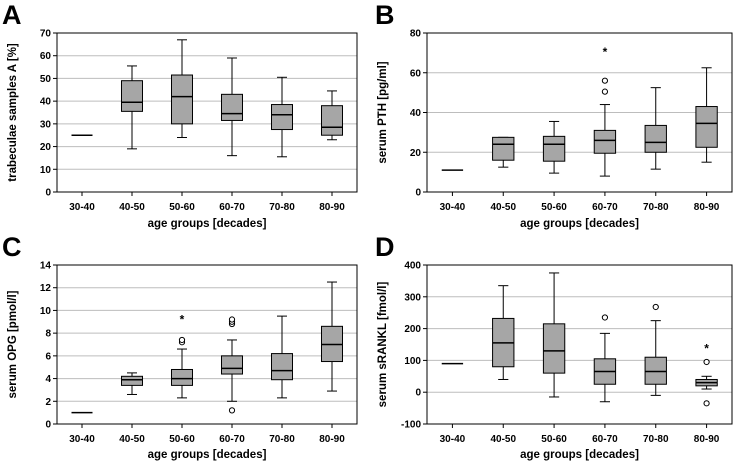 The image size is (740, 465). What do you see at coordinates (48, 402) in the screenshot?
I see `y-tick-label: 2` at bounding box center [48, 402].